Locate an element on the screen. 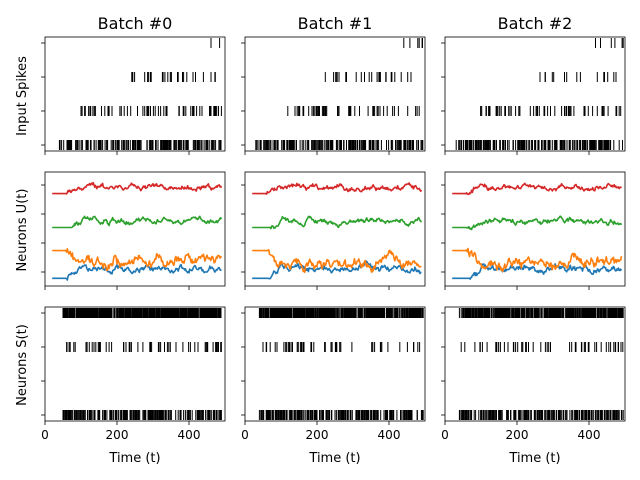  column-titles: Batch #0 Batch #1 Batch #2 is located at coordinates (335, 23).